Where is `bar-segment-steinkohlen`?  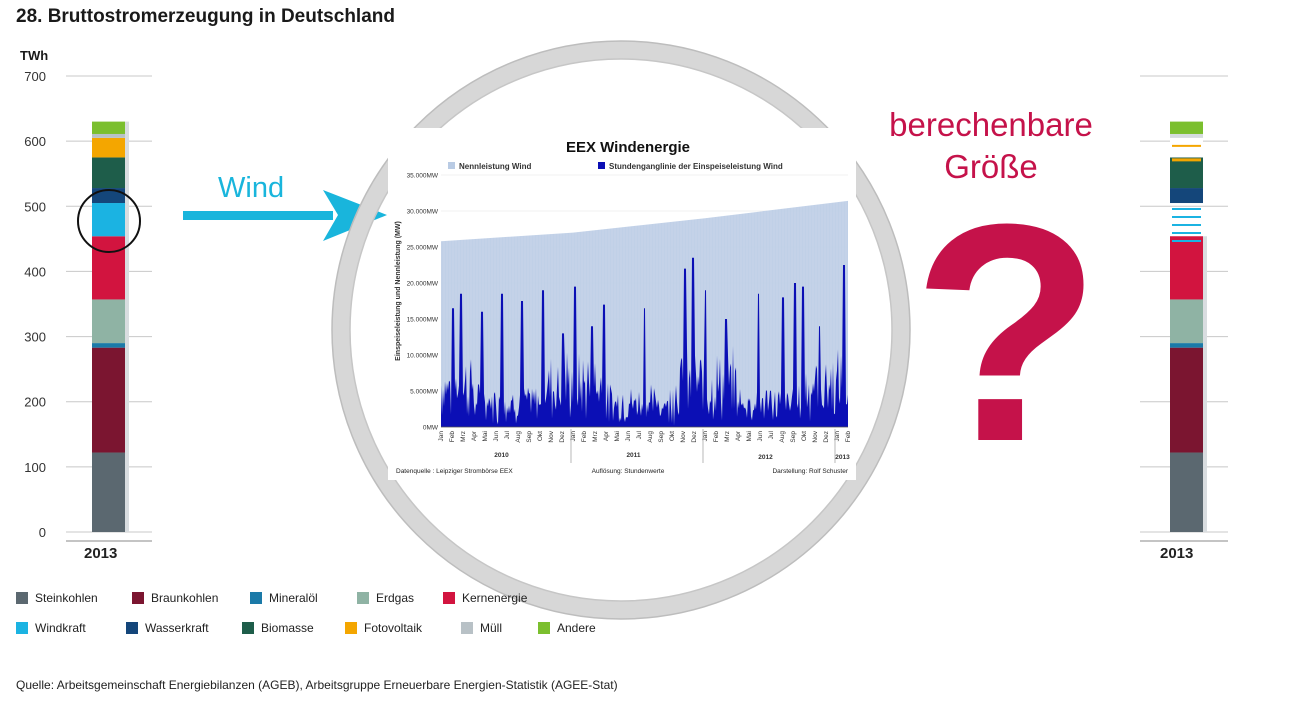
bar-segment-steinkohlen is located at coordinates (108, 492).